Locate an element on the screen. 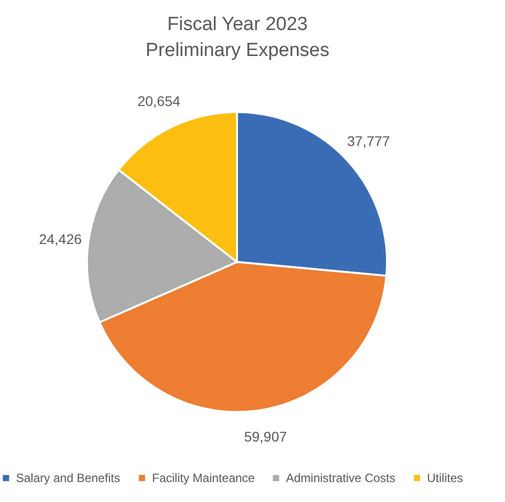  legend-label: Salary and Benefits is located at coordinates (68, 478).